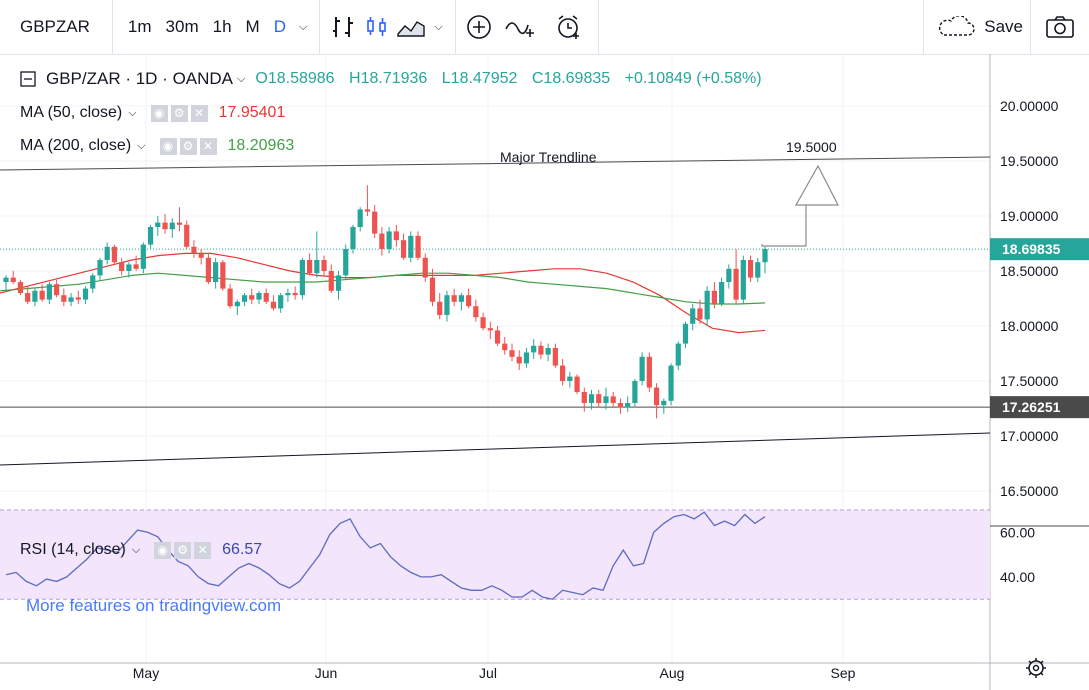 This screenshot has height=690, width=1089. What do you see at coordinates (140, 78) in the screenshot?
I see `symbol-title: GBP/ZAR · 1D · OANDA` at bounding box center [140, 78].